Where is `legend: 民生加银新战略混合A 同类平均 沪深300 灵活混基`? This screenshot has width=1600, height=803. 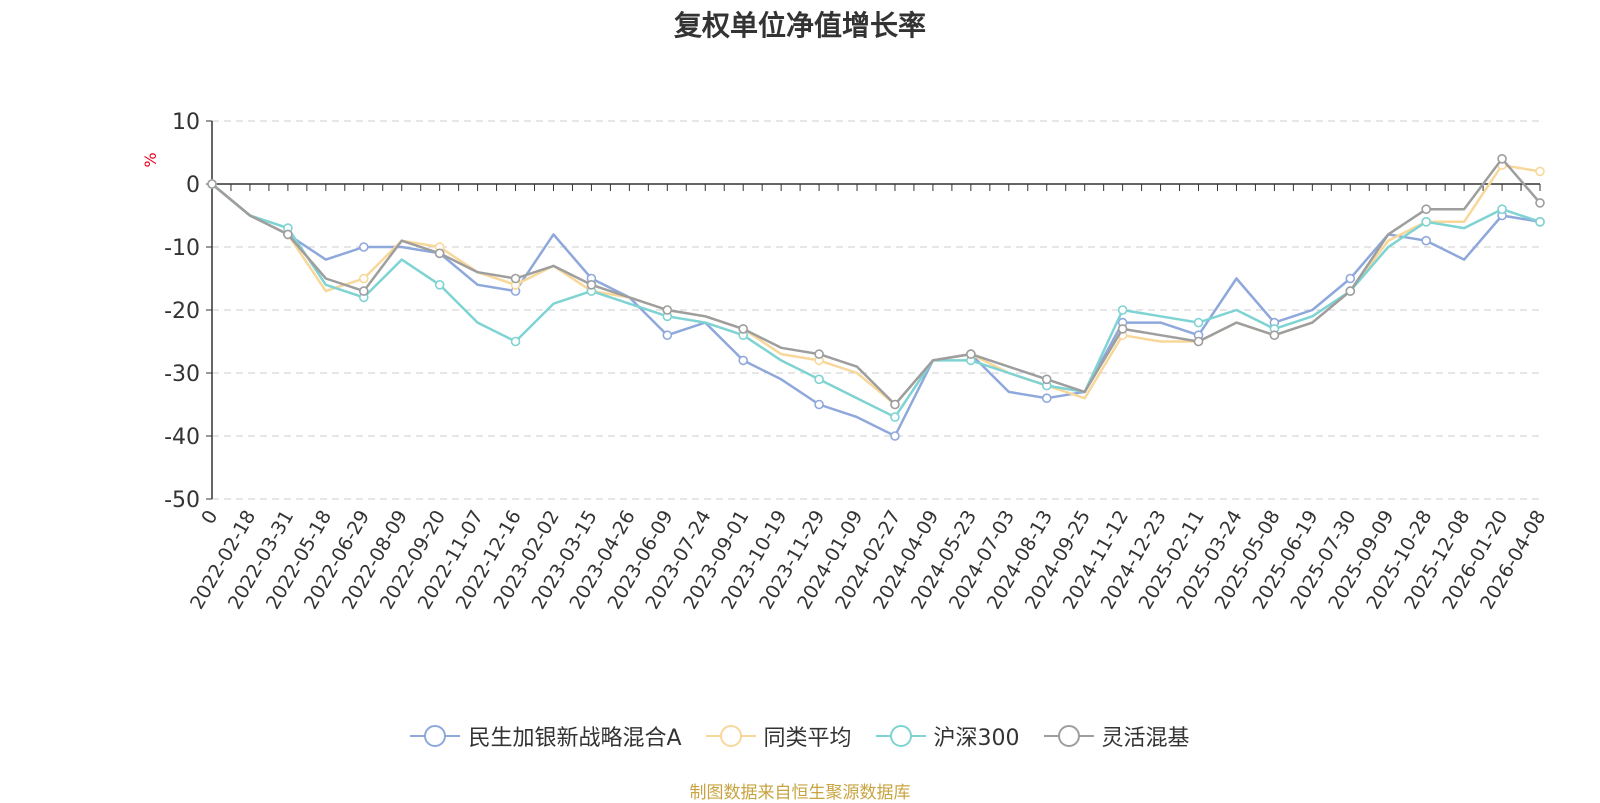
legend: 民生加银新战略混合A 同类平均 沪深300 灵活混基 is located at coordinates (800, 736).